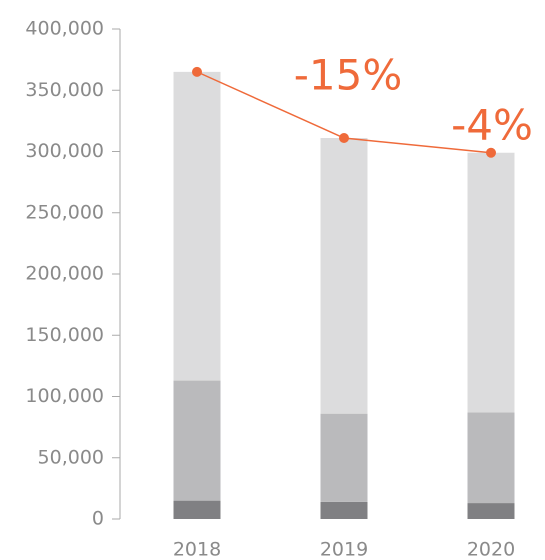 This screenshot has height=560, width=545. Describe the element at coordinates (64, 335) in the screenshot. I see `y-tick-label: 150,000` at that location.